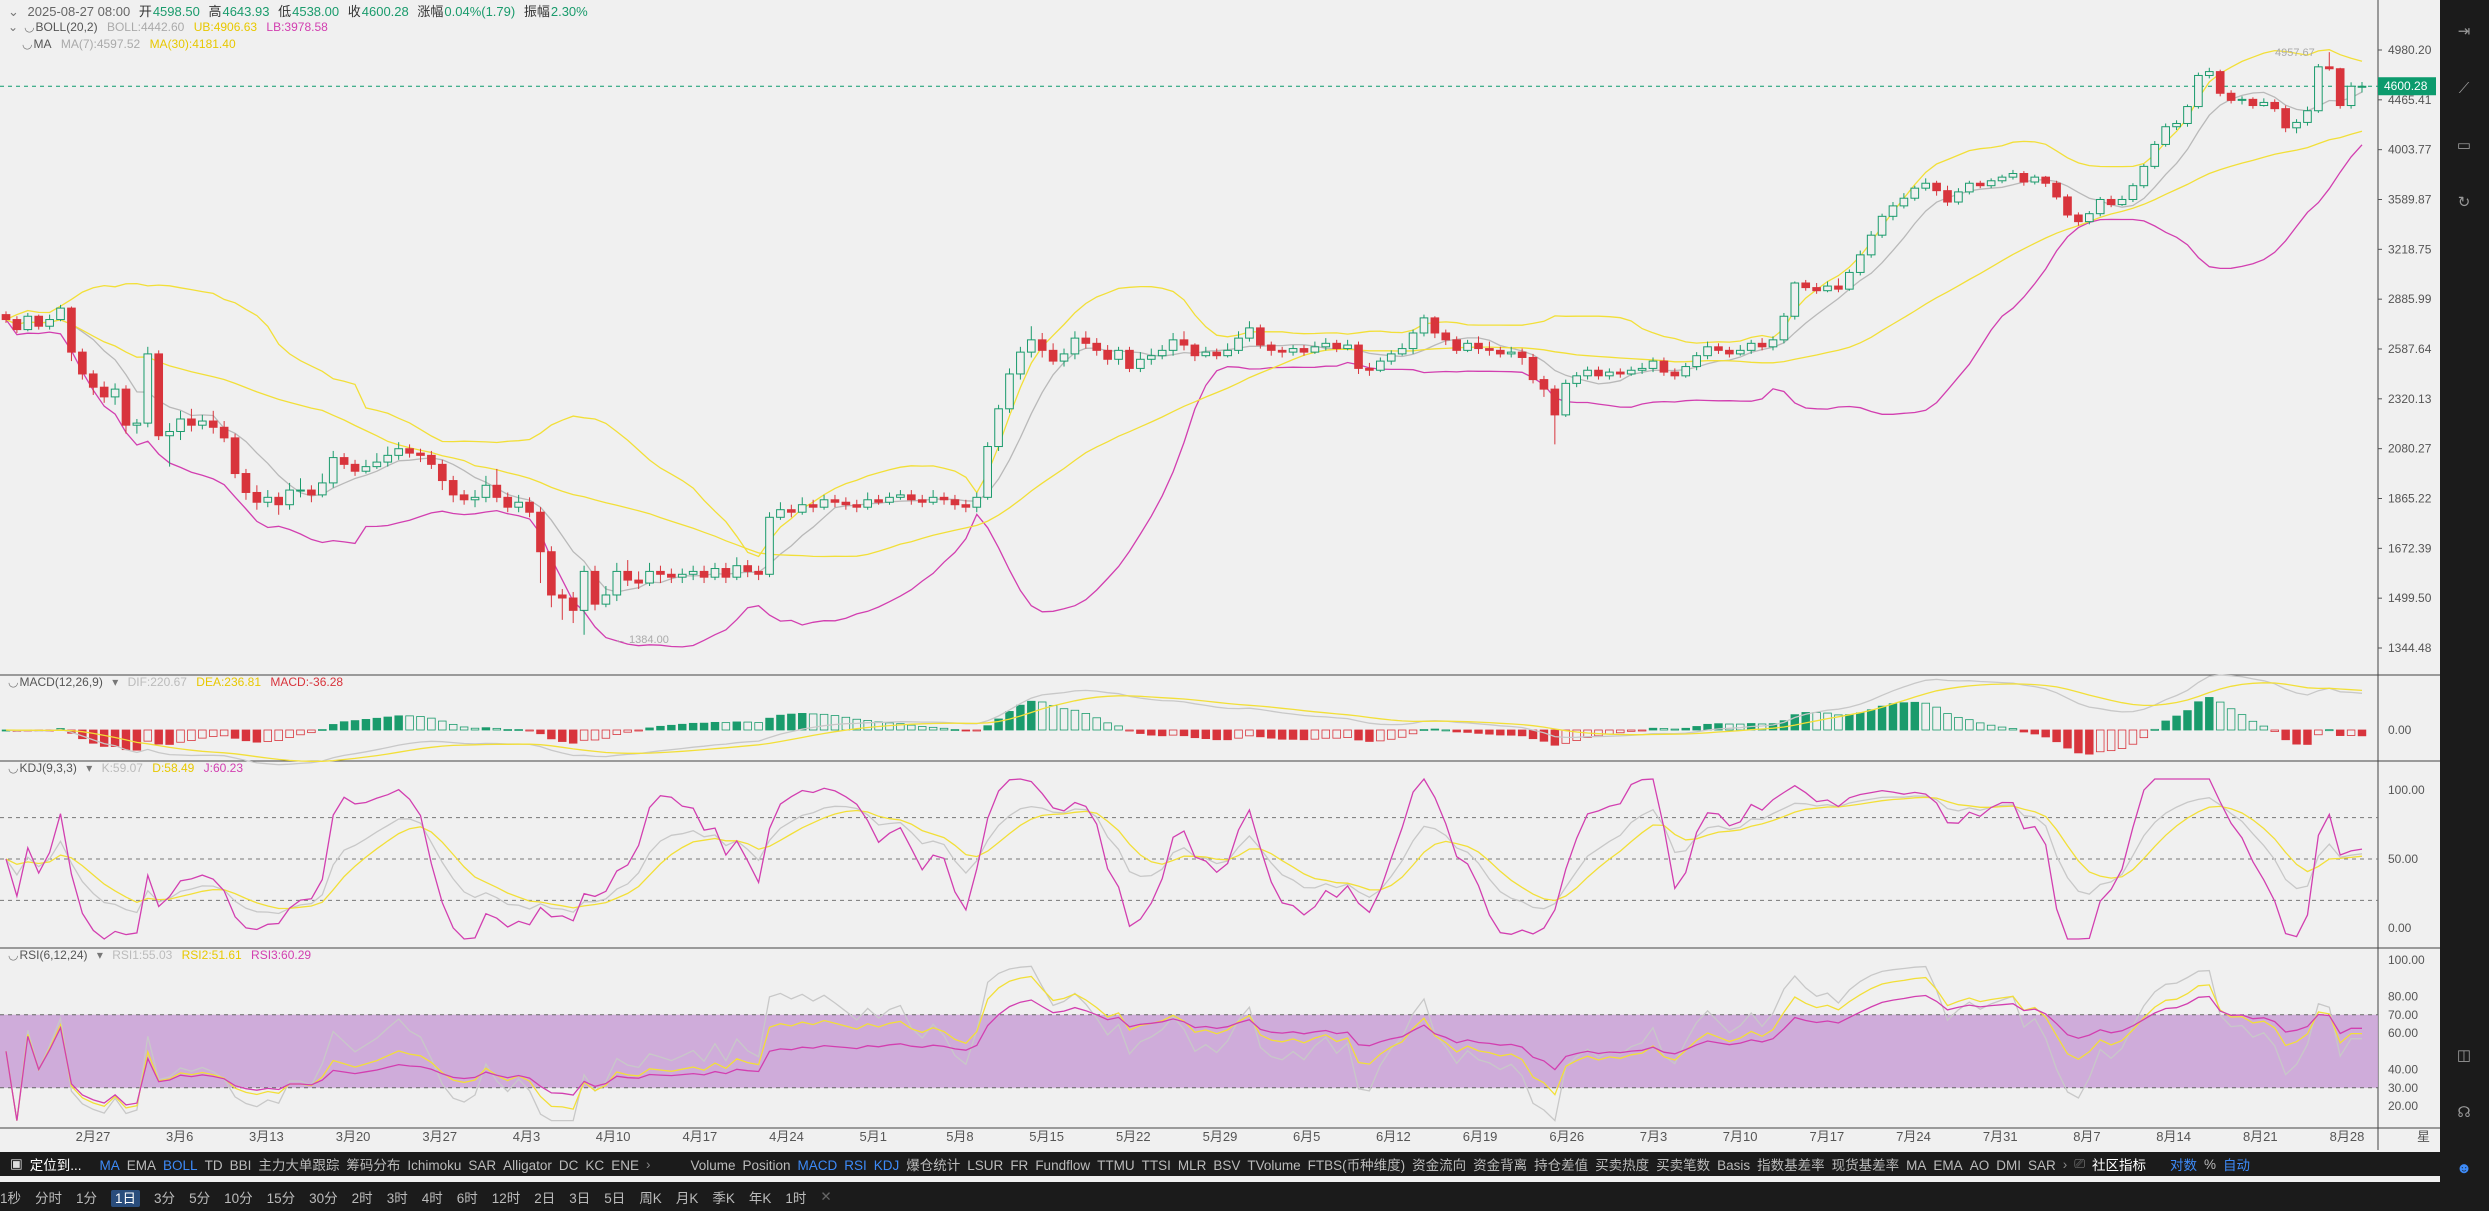  Describe the element at coordinates (1274, 1165) in the screenshot. I see `sub-indicator-13: TVolume` at that location.